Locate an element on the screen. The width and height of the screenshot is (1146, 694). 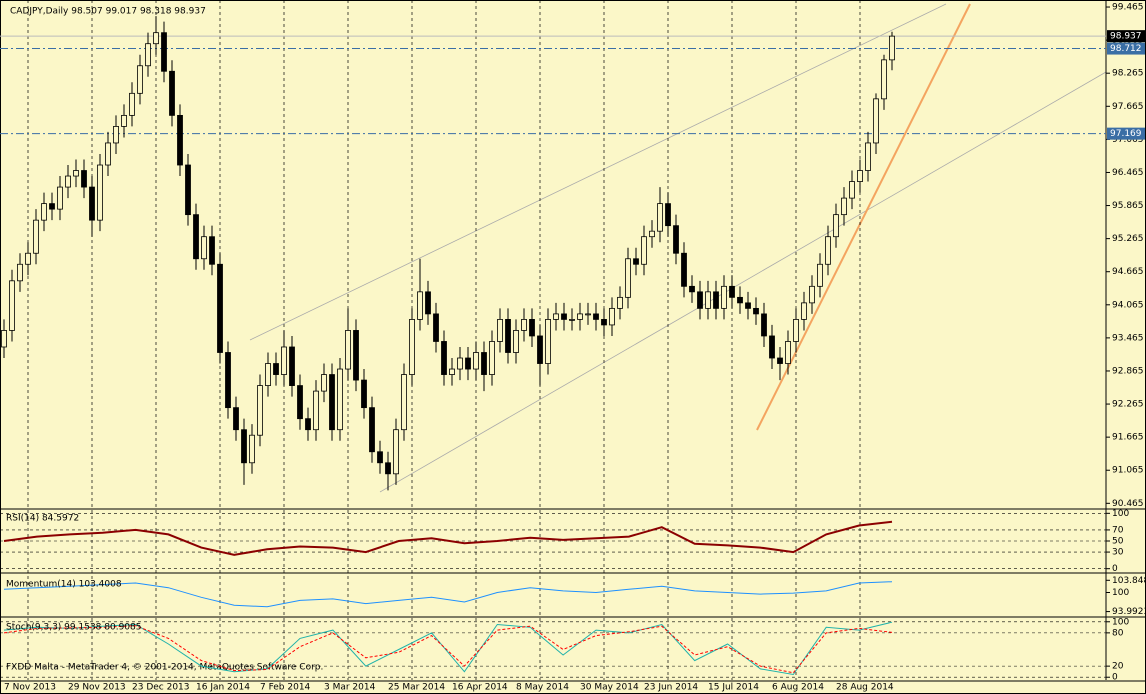
x-tick-label: 7 Feb 2014 is located at coordinates (285, 688).